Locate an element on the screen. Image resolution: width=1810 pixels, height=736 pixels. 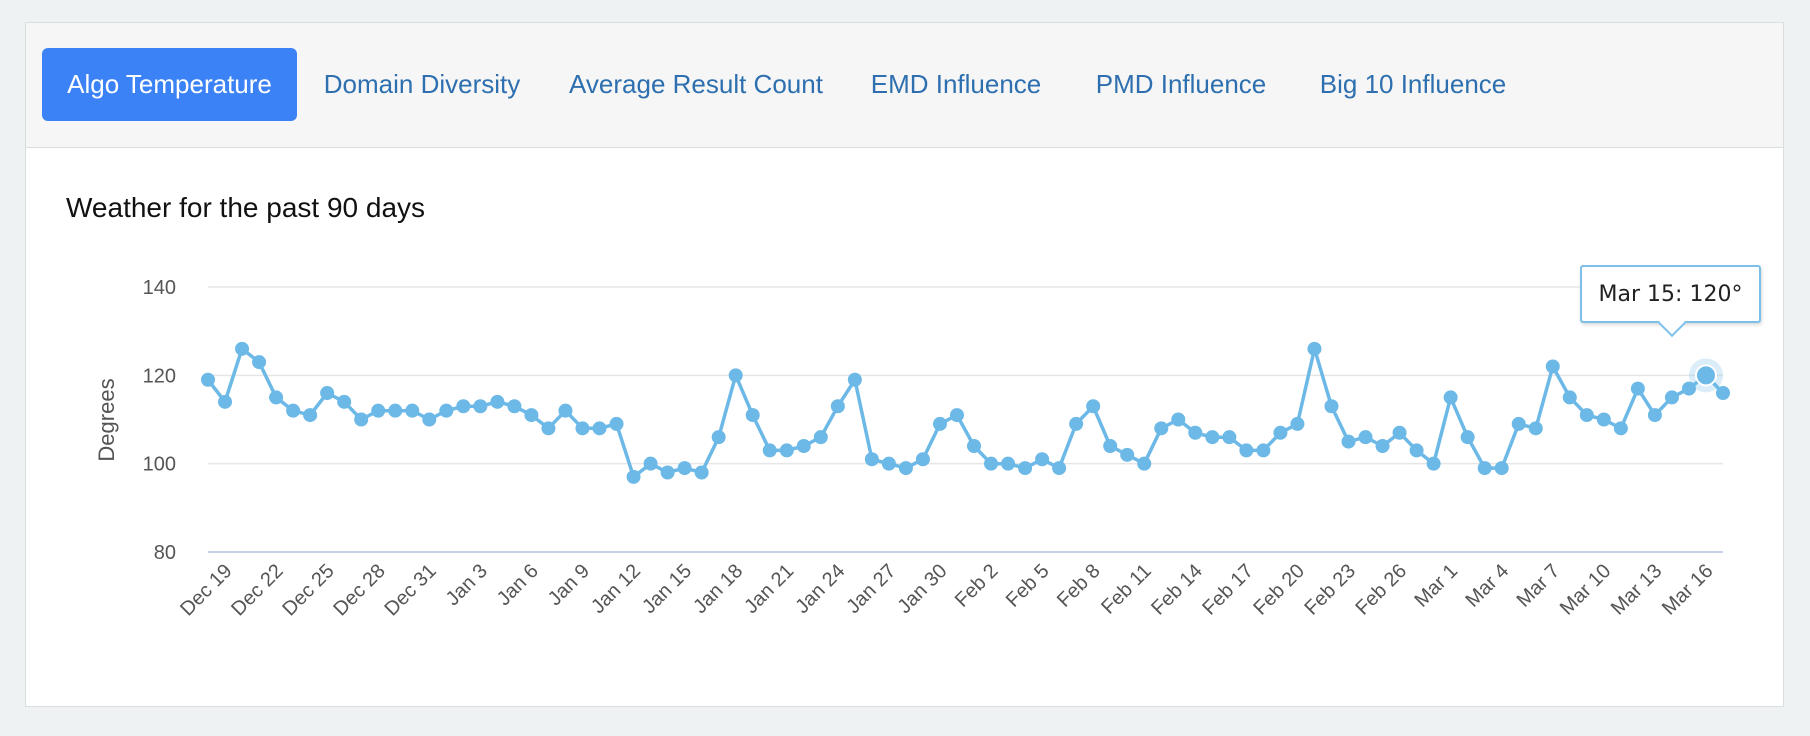
x-tick-label: Dec 28 is located at coordinates (359, 590).